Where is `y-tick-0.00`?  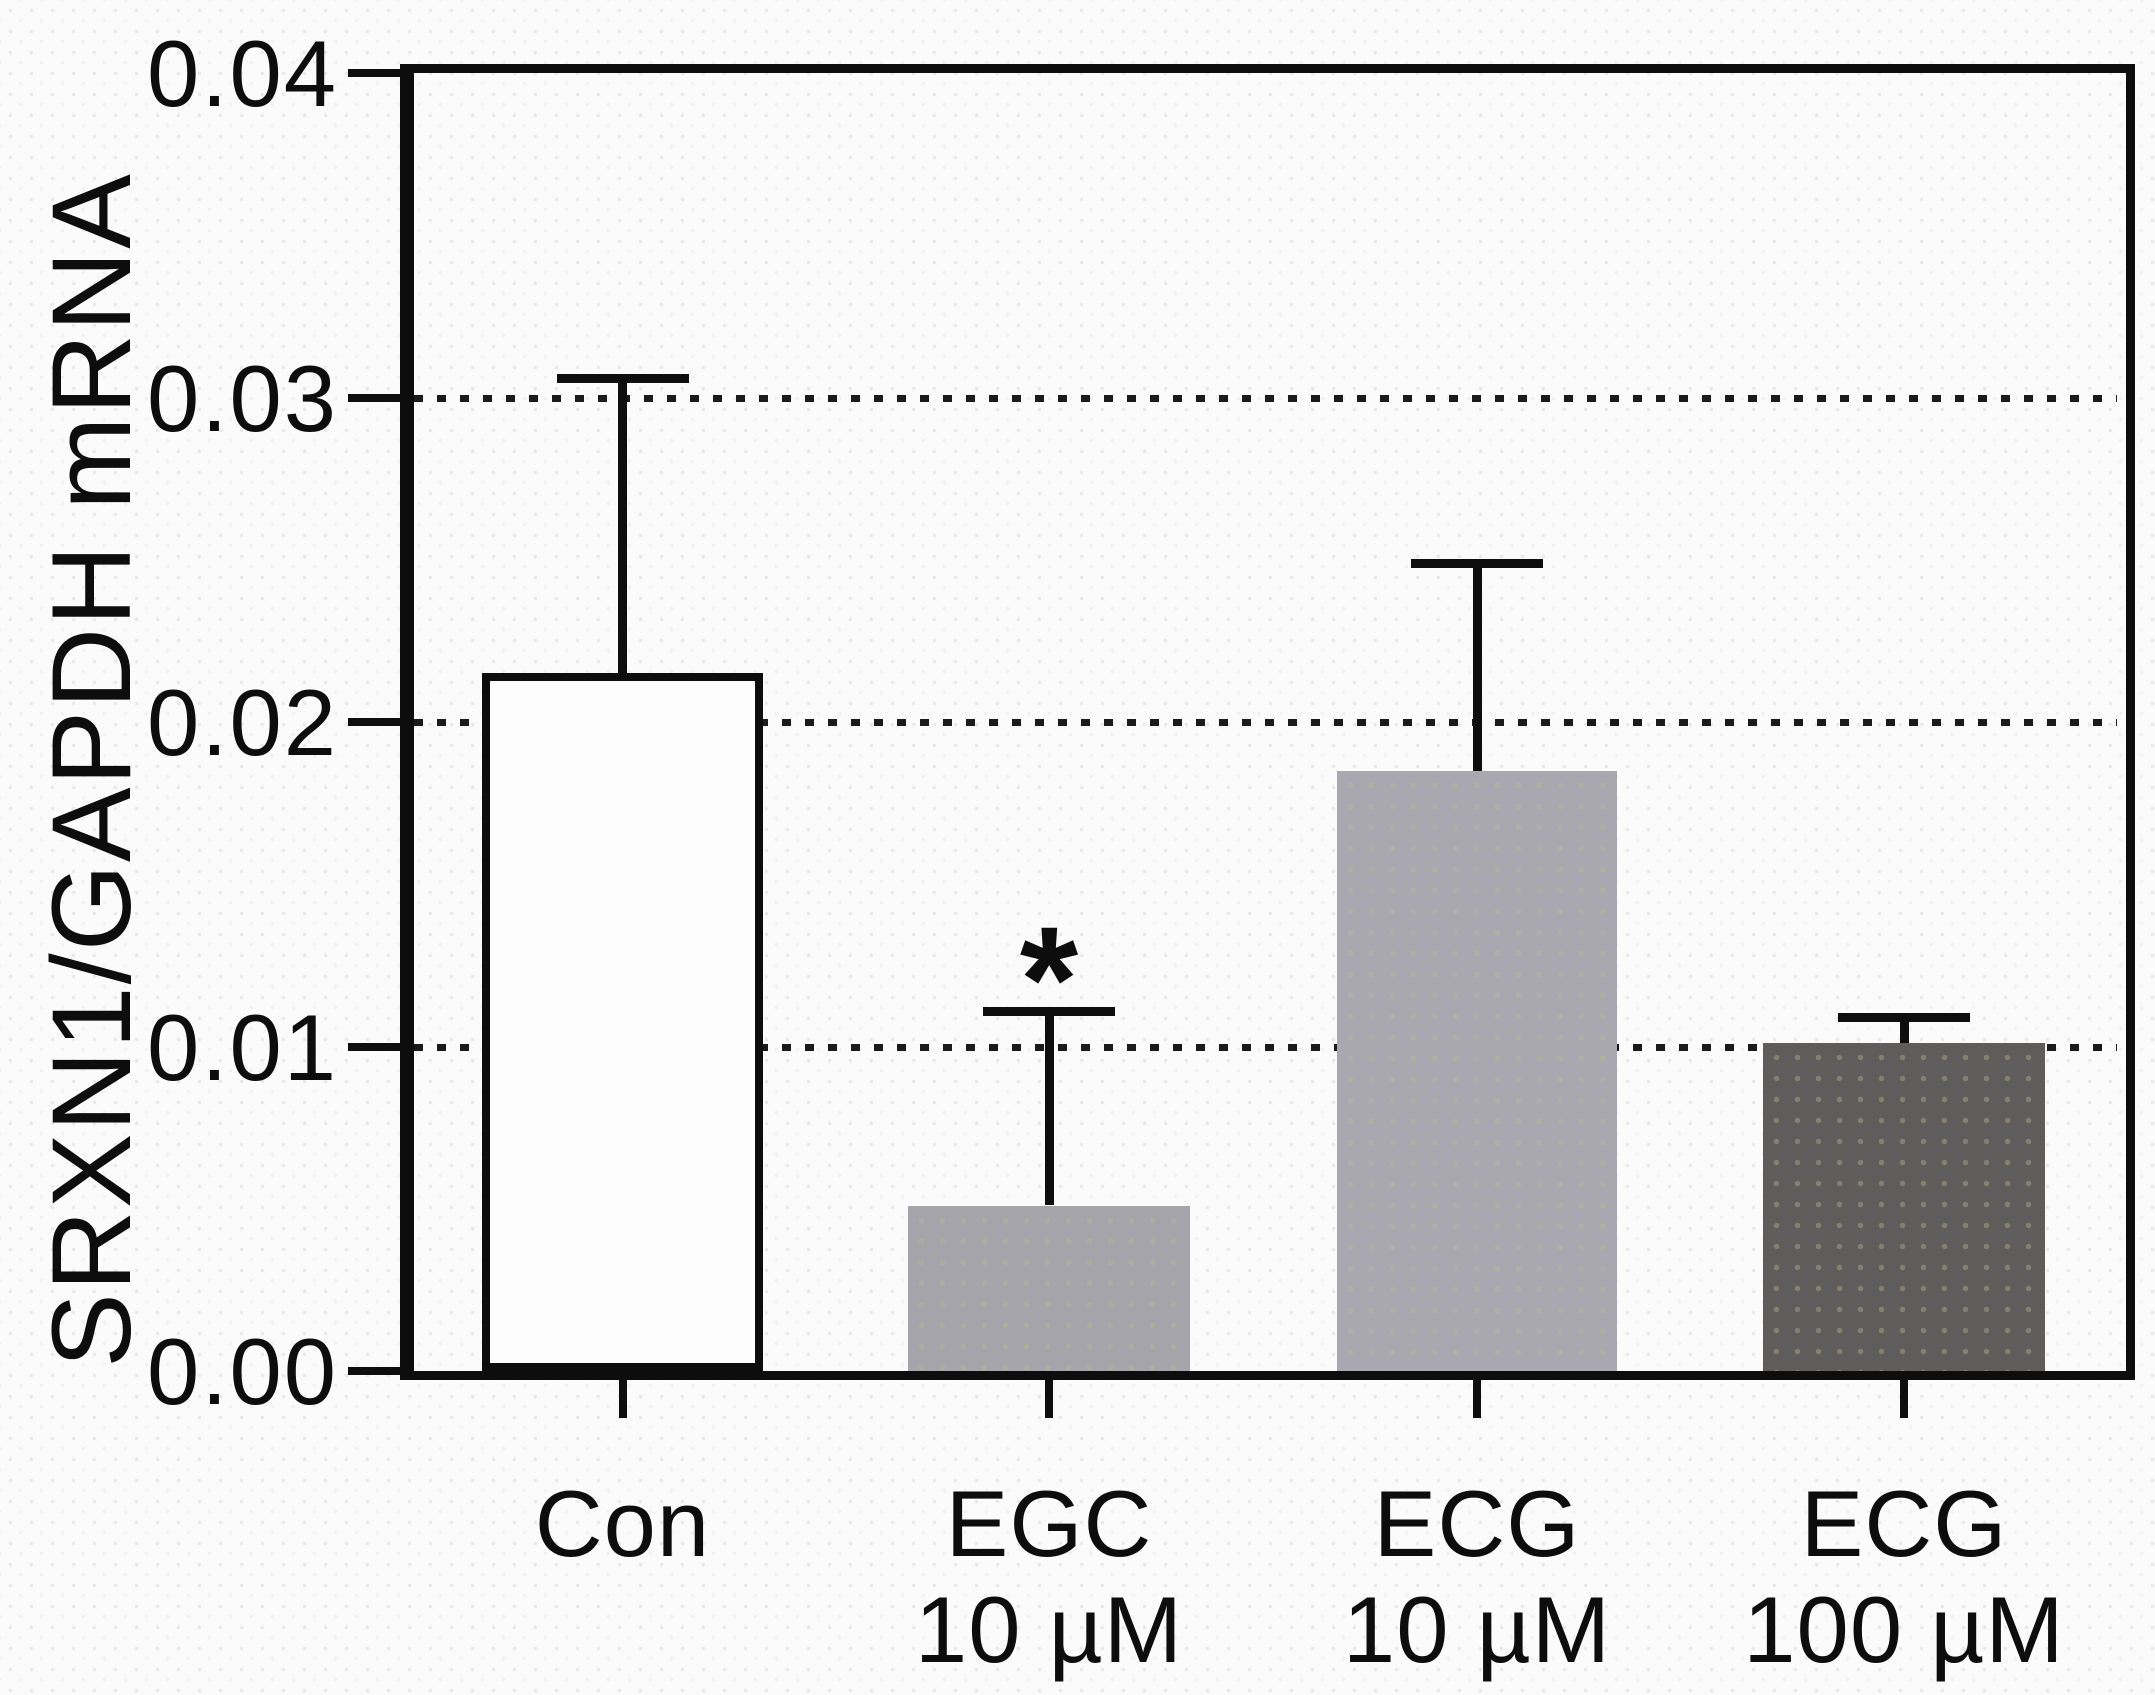
y-tick-0.00 is located at coordinates (374, 1371).